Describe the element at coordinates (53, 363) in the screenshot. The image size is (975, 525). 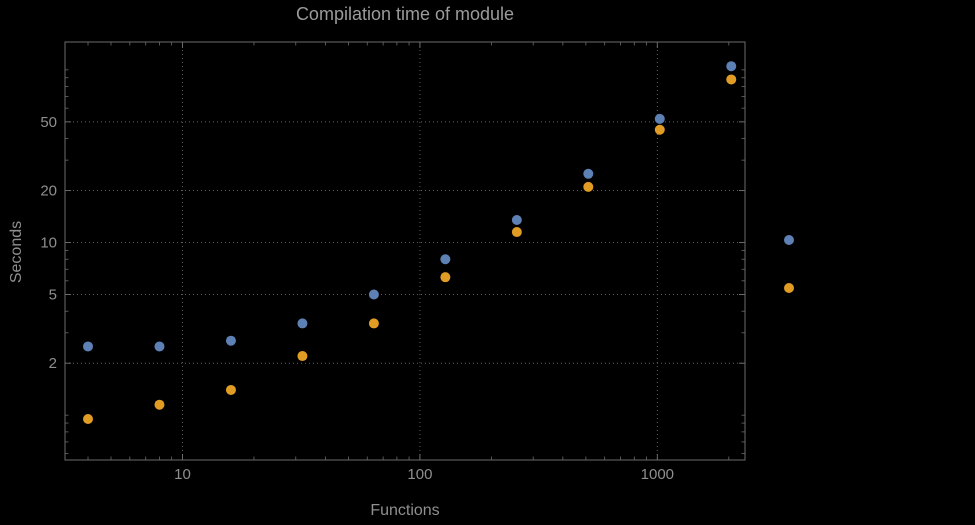
I see `y-tick-label: 2` at that location.